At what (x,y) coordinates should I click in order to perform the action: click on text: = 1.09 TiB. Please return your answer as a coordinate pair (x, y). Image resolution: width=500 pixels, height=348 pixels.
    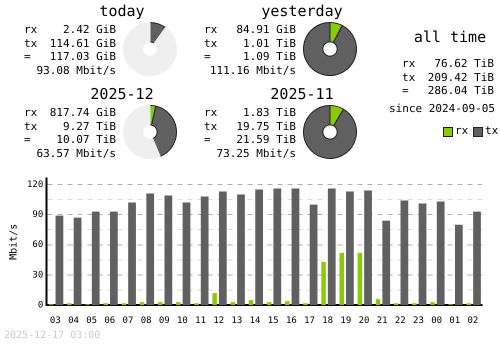
    Looking at the image, I should click on (250, 56).